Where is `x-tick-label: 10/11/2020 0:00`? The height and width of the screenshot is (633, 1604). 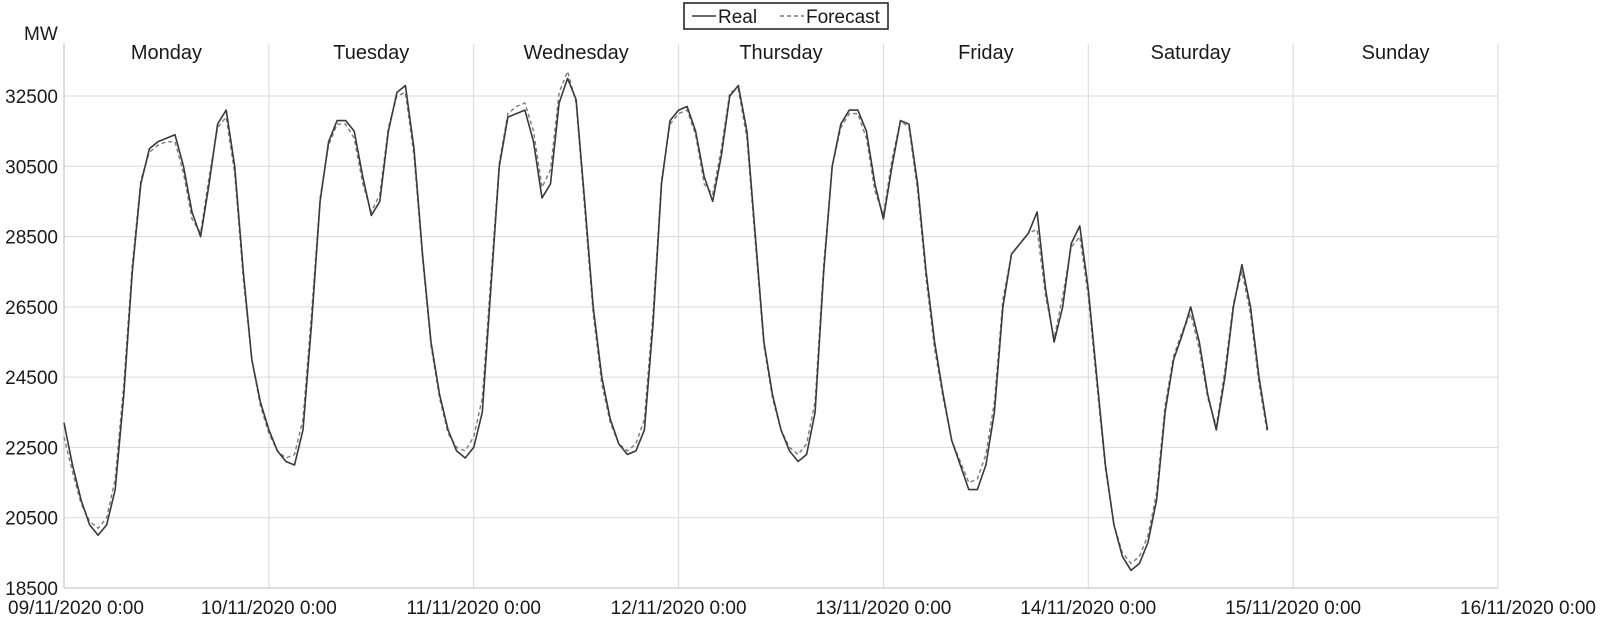 x-tick-label: 10/11/2020 0:00 is located at coordinates (269, 608).